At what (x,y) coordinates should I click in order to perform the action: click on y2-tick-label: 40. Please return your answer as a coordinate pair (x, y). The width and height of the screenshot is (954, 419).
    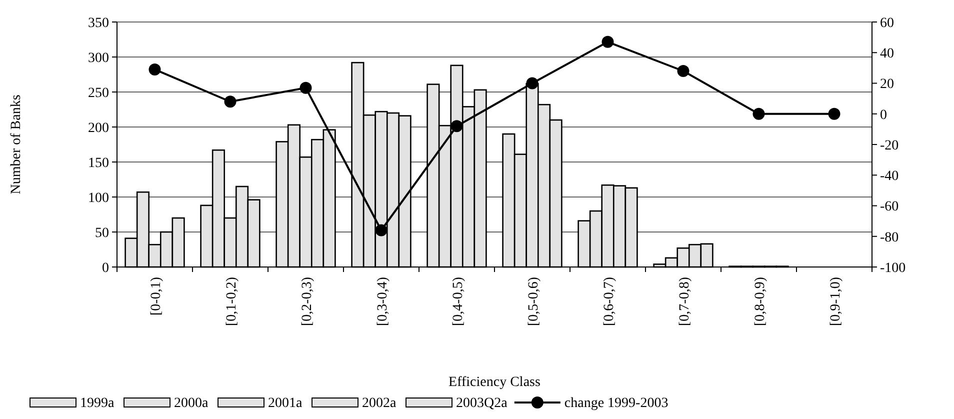
    Looking at the image, I should click on (887, 54).